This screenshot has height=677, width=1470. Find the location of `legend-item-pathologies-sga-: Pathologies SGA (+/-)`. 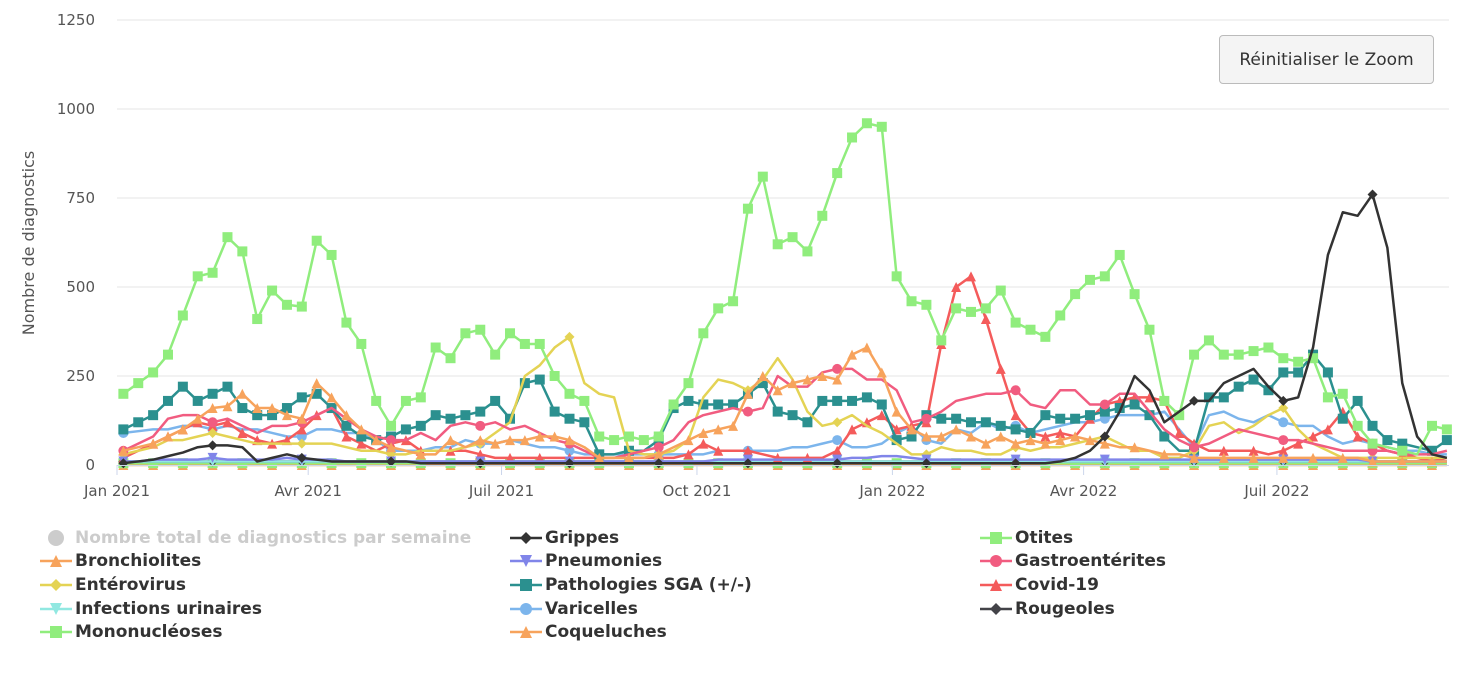

legend-item-pathologies-sga-: Pathologies SGA (+/-) is located at coordinates (631, 584).